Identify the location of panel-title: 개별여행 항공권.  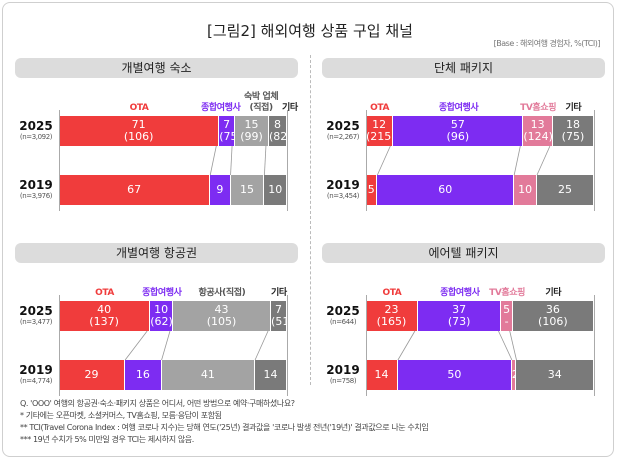
(156, 253).